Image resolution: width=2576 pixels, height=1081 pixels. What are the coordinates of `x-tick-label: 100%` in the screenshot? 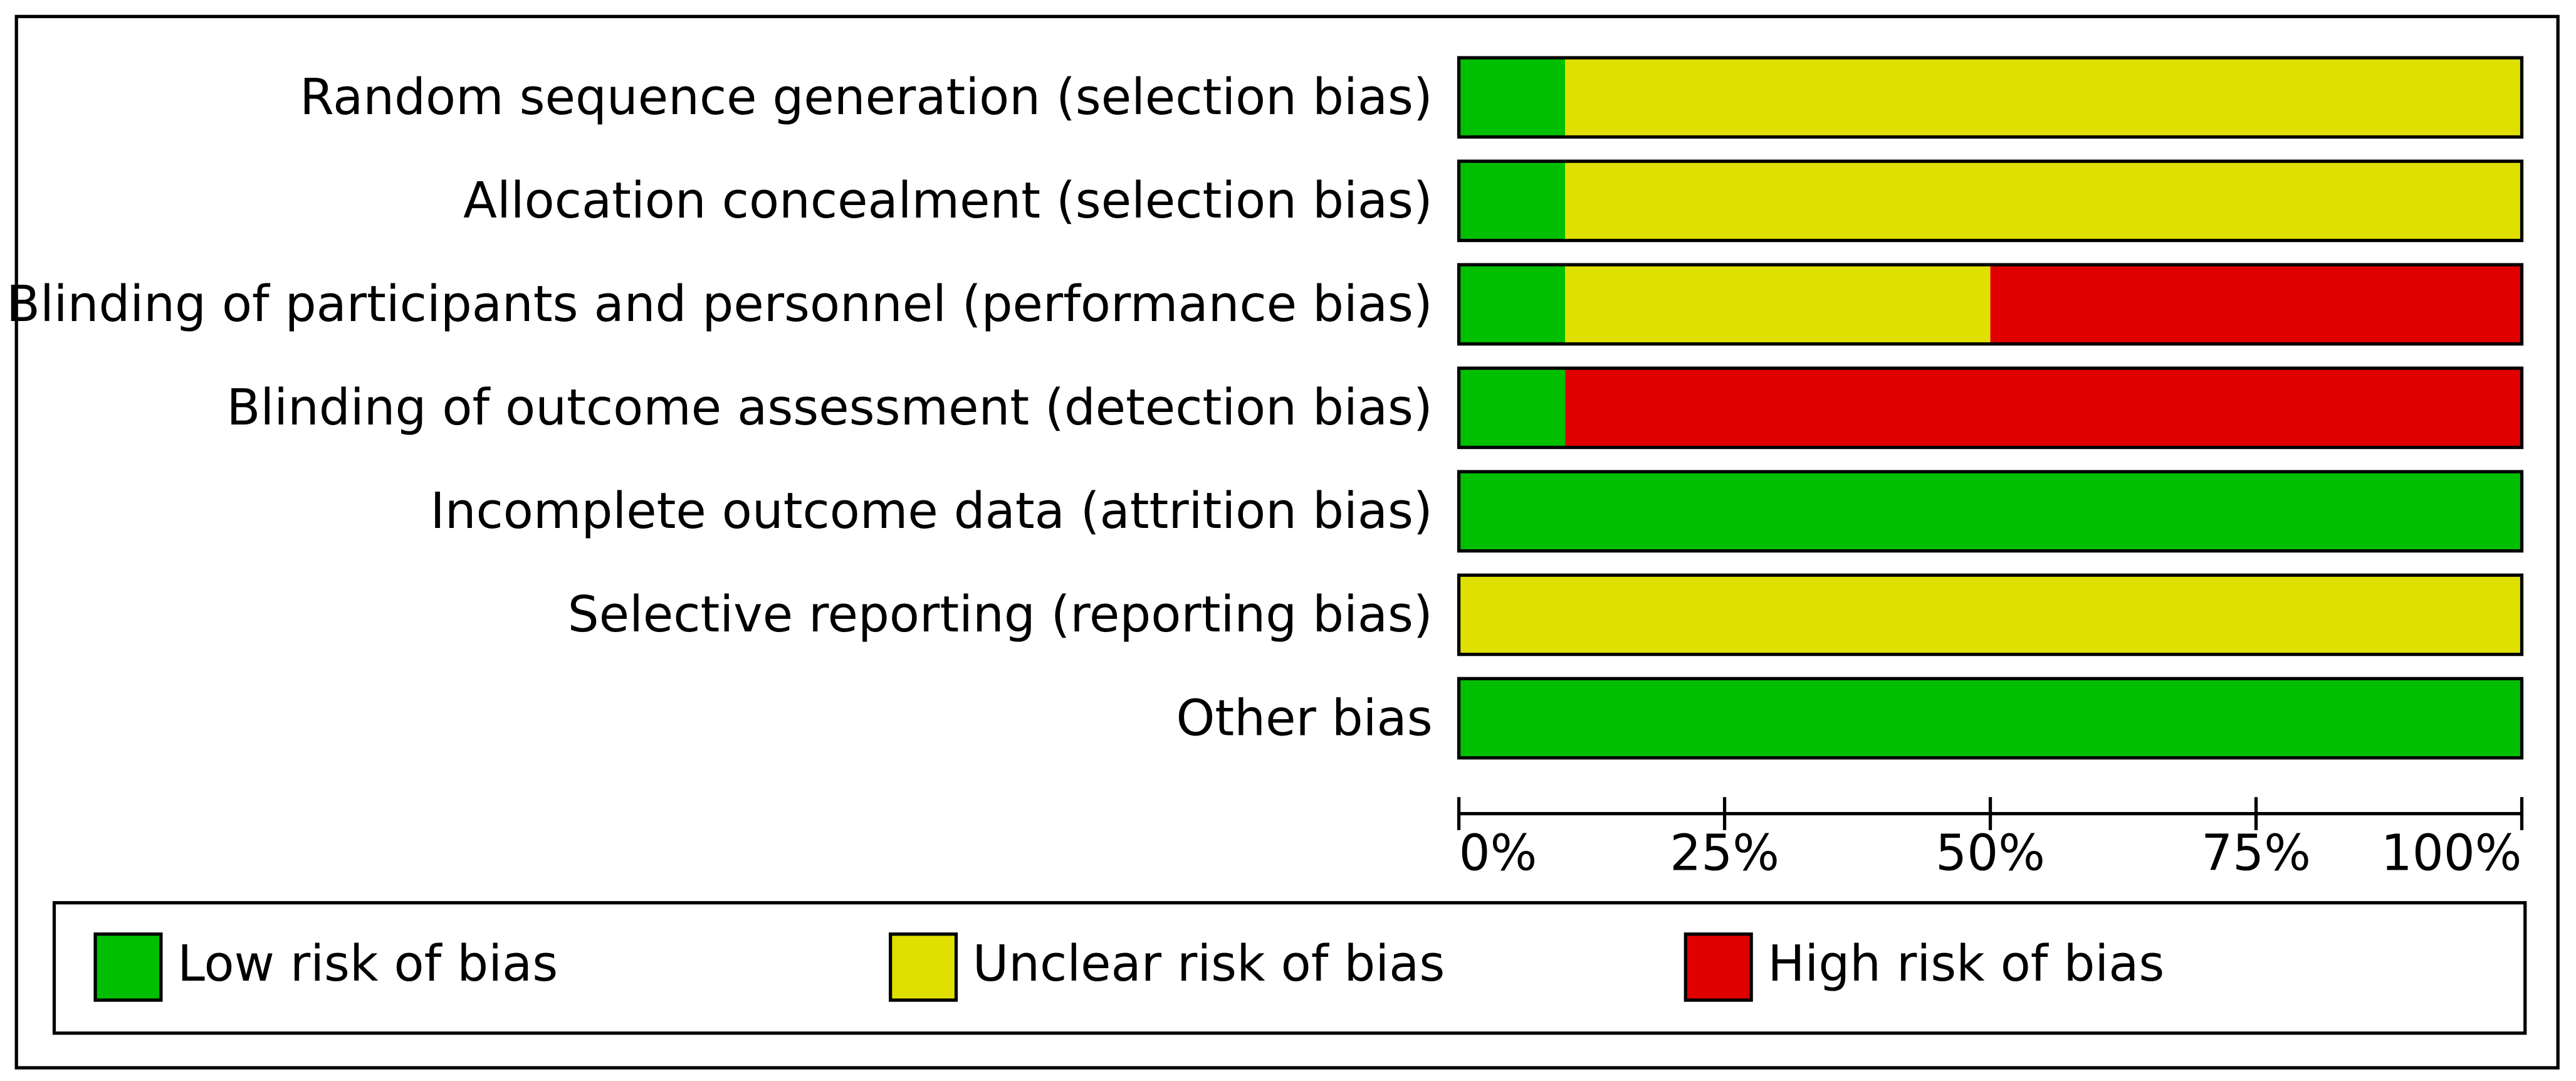 It's located at (2451, 853).